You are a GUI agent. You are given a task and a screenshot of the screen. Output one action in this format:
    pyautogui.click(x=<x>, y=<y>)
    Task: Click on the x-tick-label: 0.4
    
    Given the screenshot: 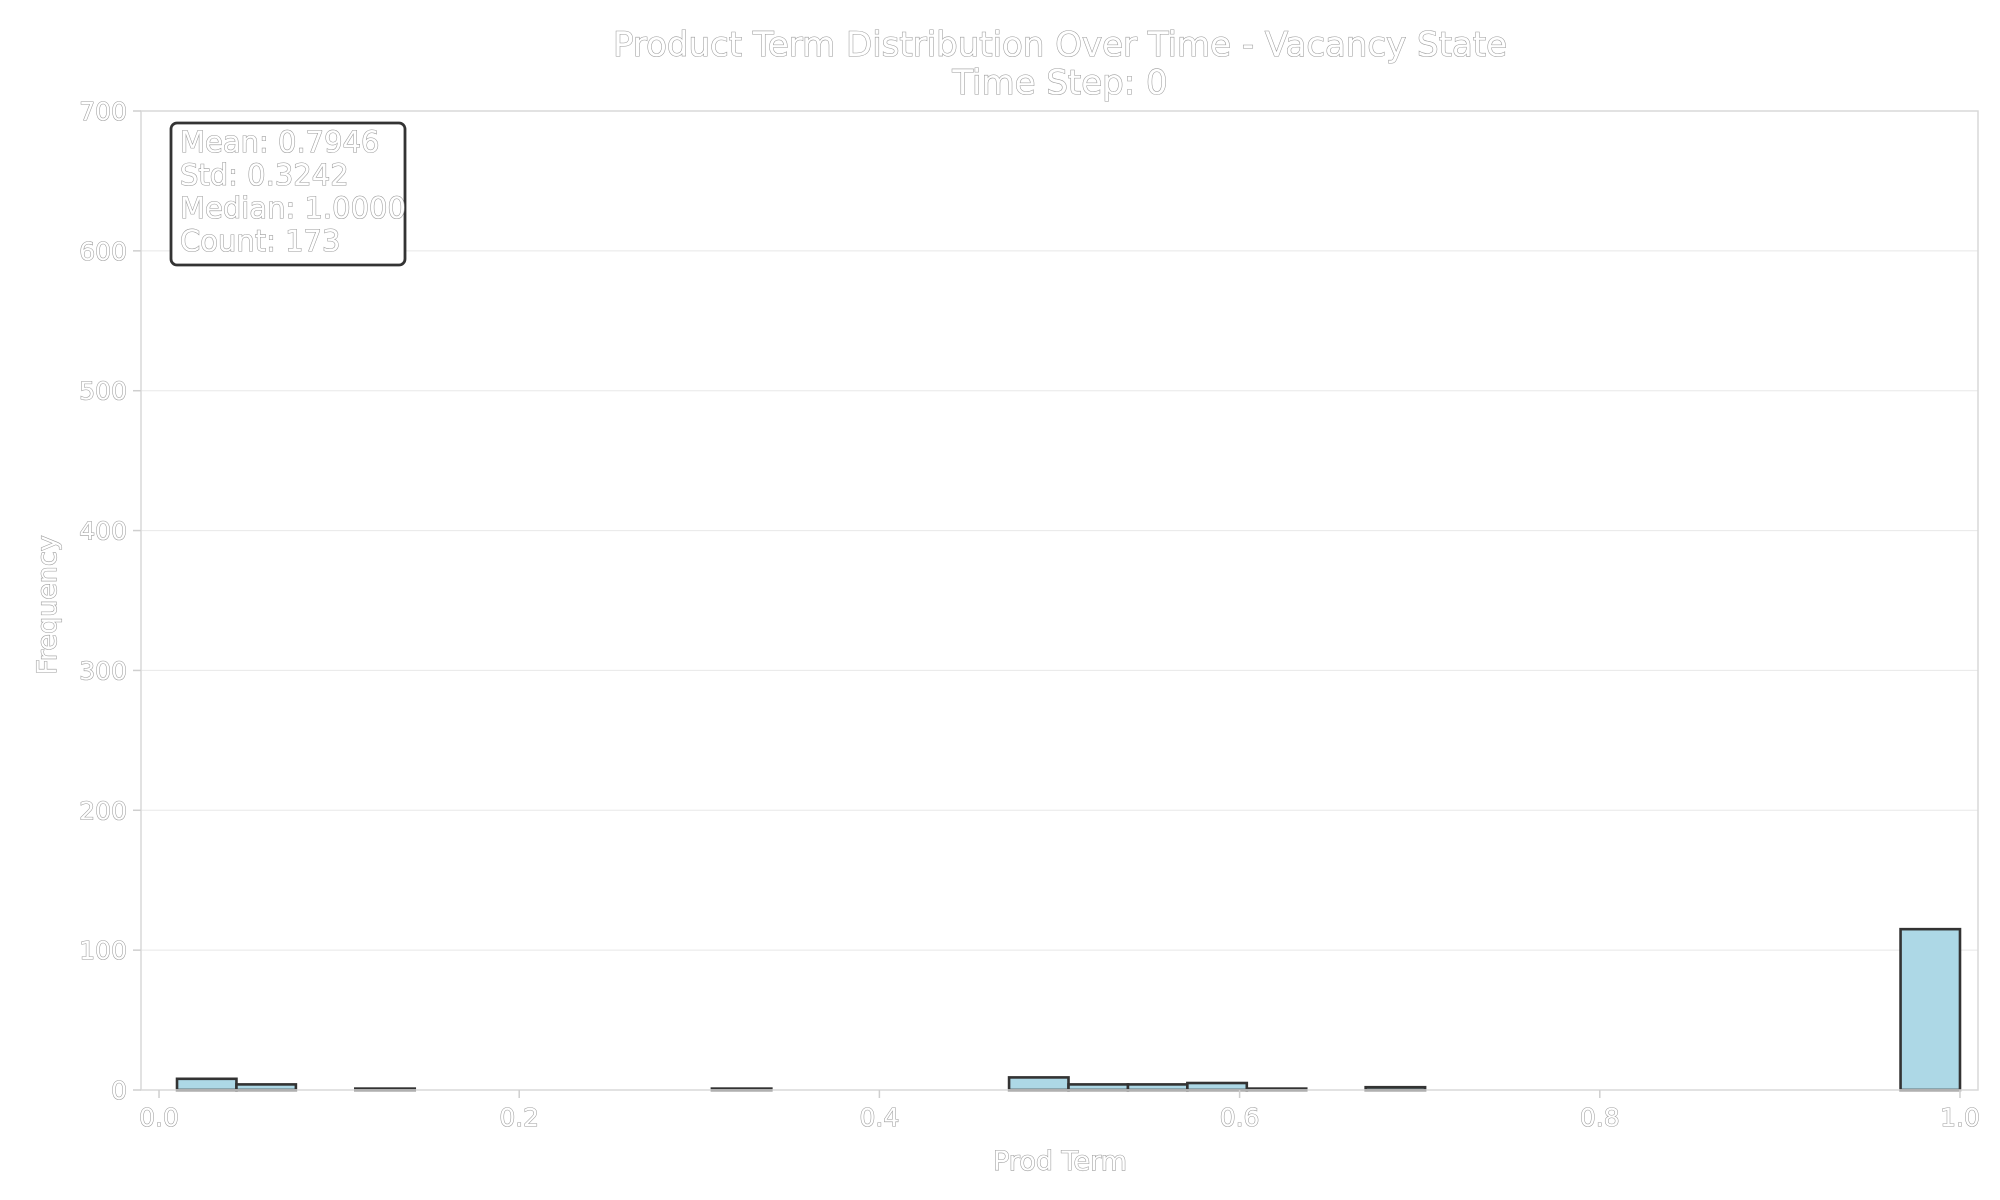 What is the action you would take?
    pyautogui.click(x=880, y=1117)
    